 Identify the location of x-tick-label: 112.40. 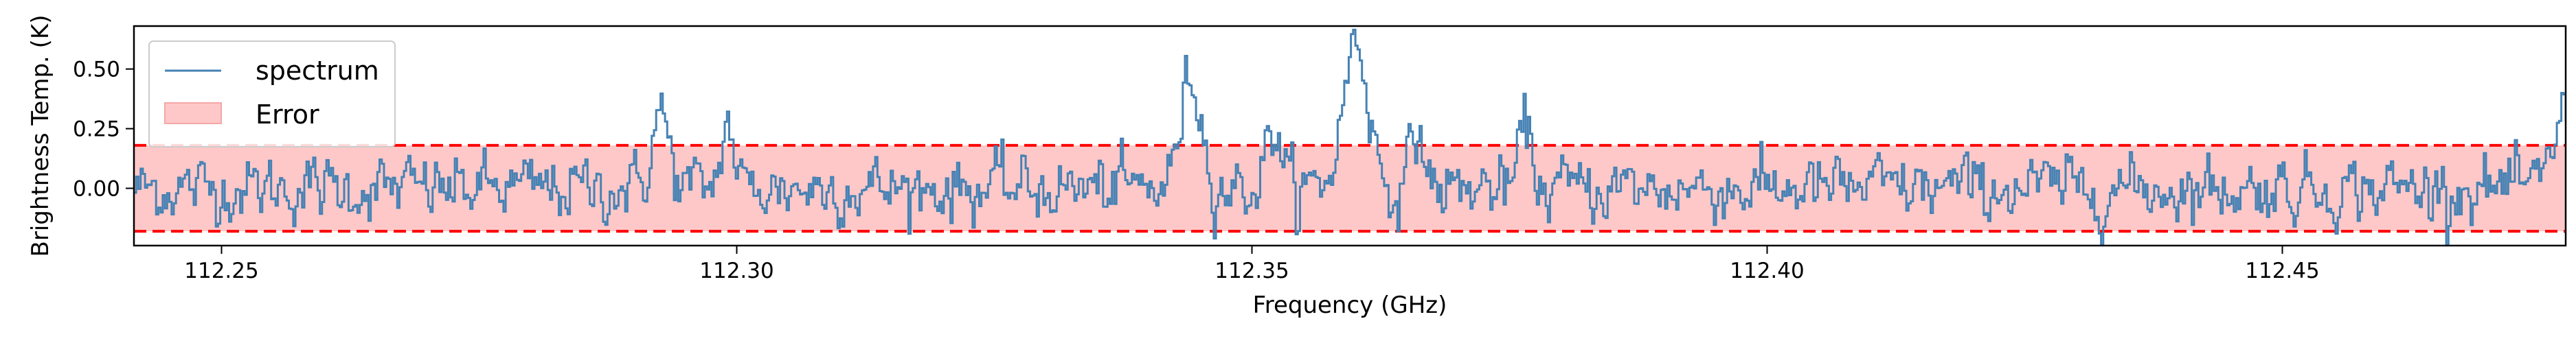
(1767, 271).